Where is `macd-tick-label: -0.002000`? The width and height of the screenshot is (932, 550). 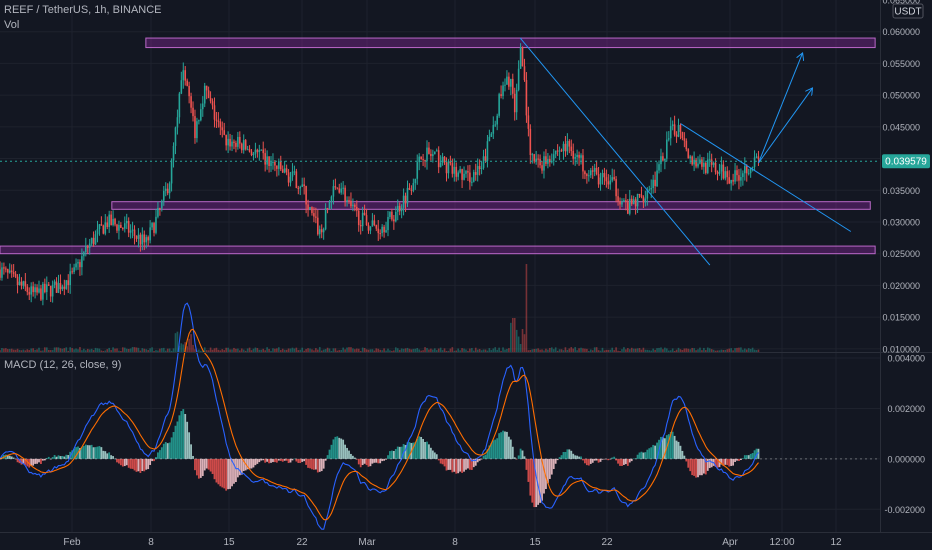 macd-tick-label: -0.002000 is located at coordinates (904, 510).